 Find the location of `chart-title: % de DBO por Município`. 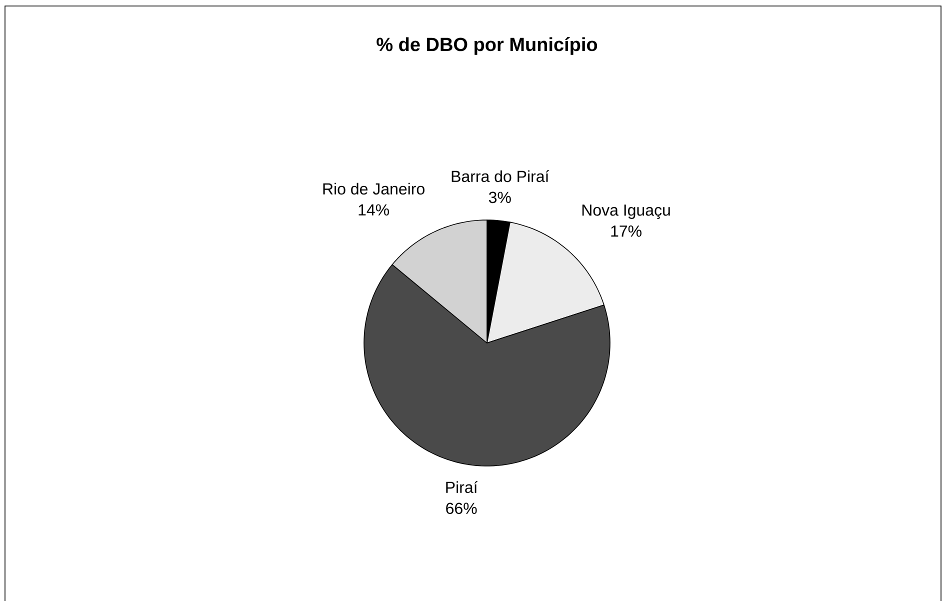

chart-title: % de DBO por Município is located at coordinates (487, 46).